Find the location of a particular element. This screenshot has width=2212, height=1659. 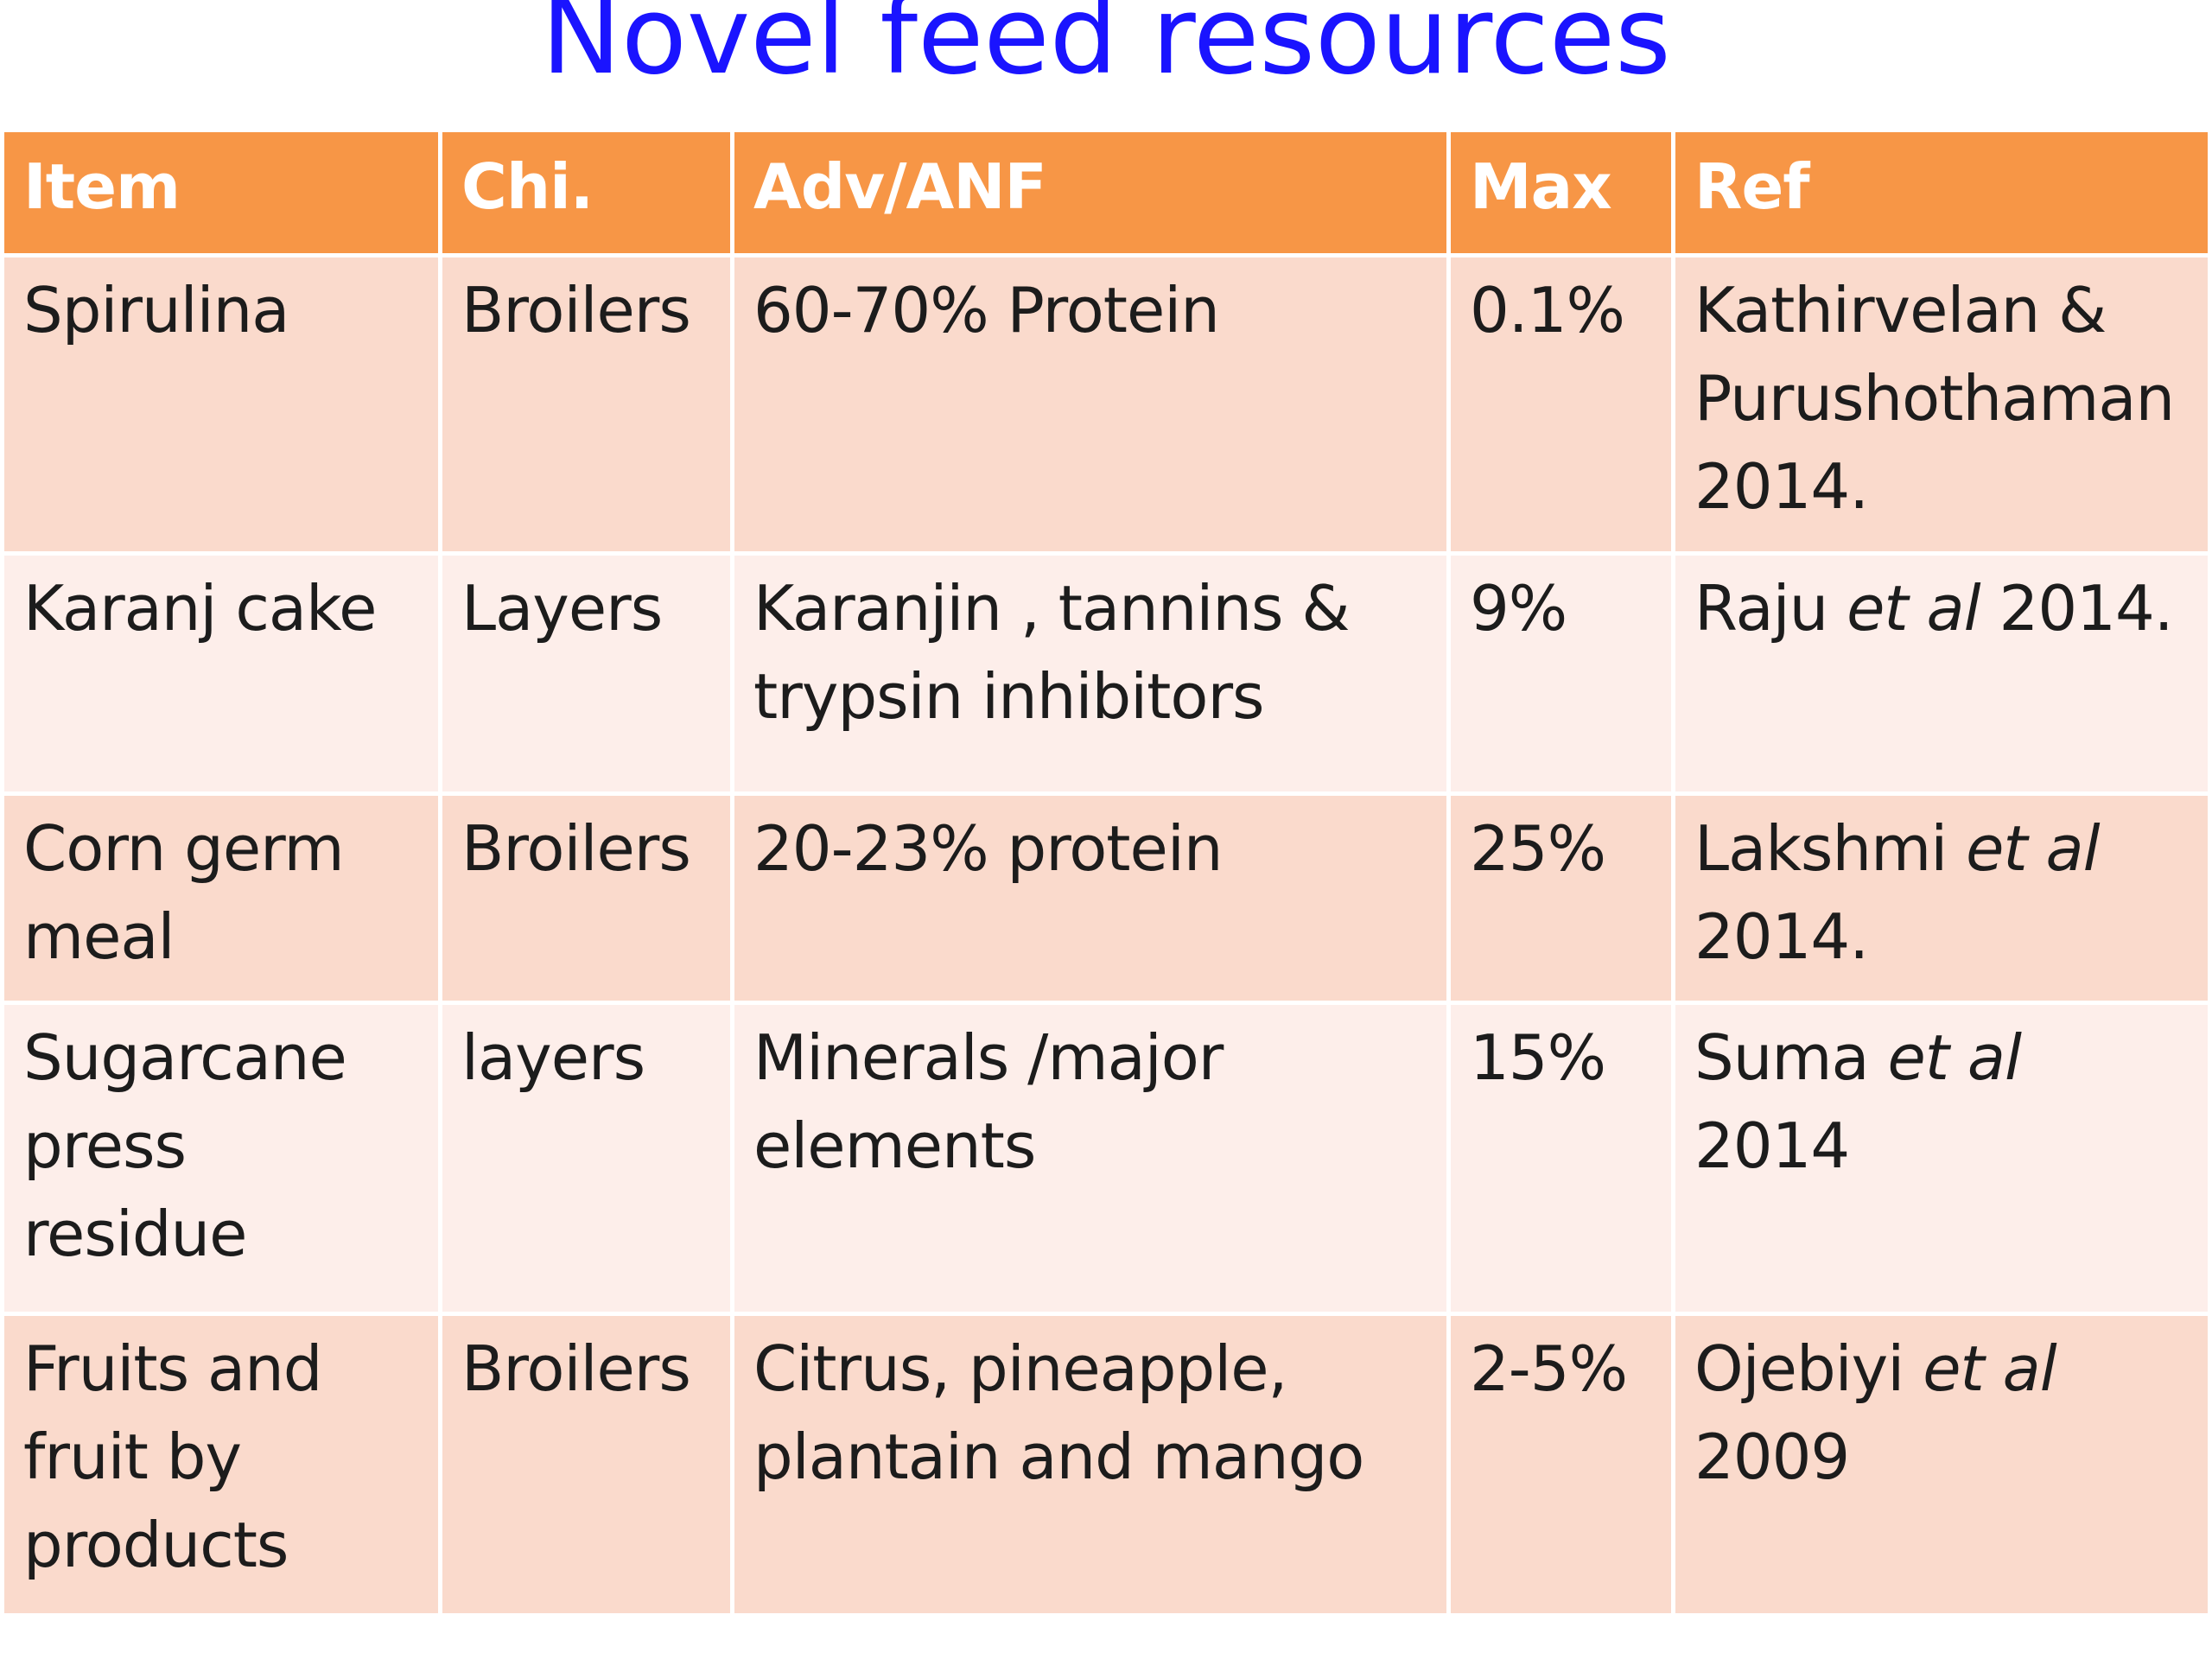

cell-item: Karanj cake is located at coordinates (221, 673).